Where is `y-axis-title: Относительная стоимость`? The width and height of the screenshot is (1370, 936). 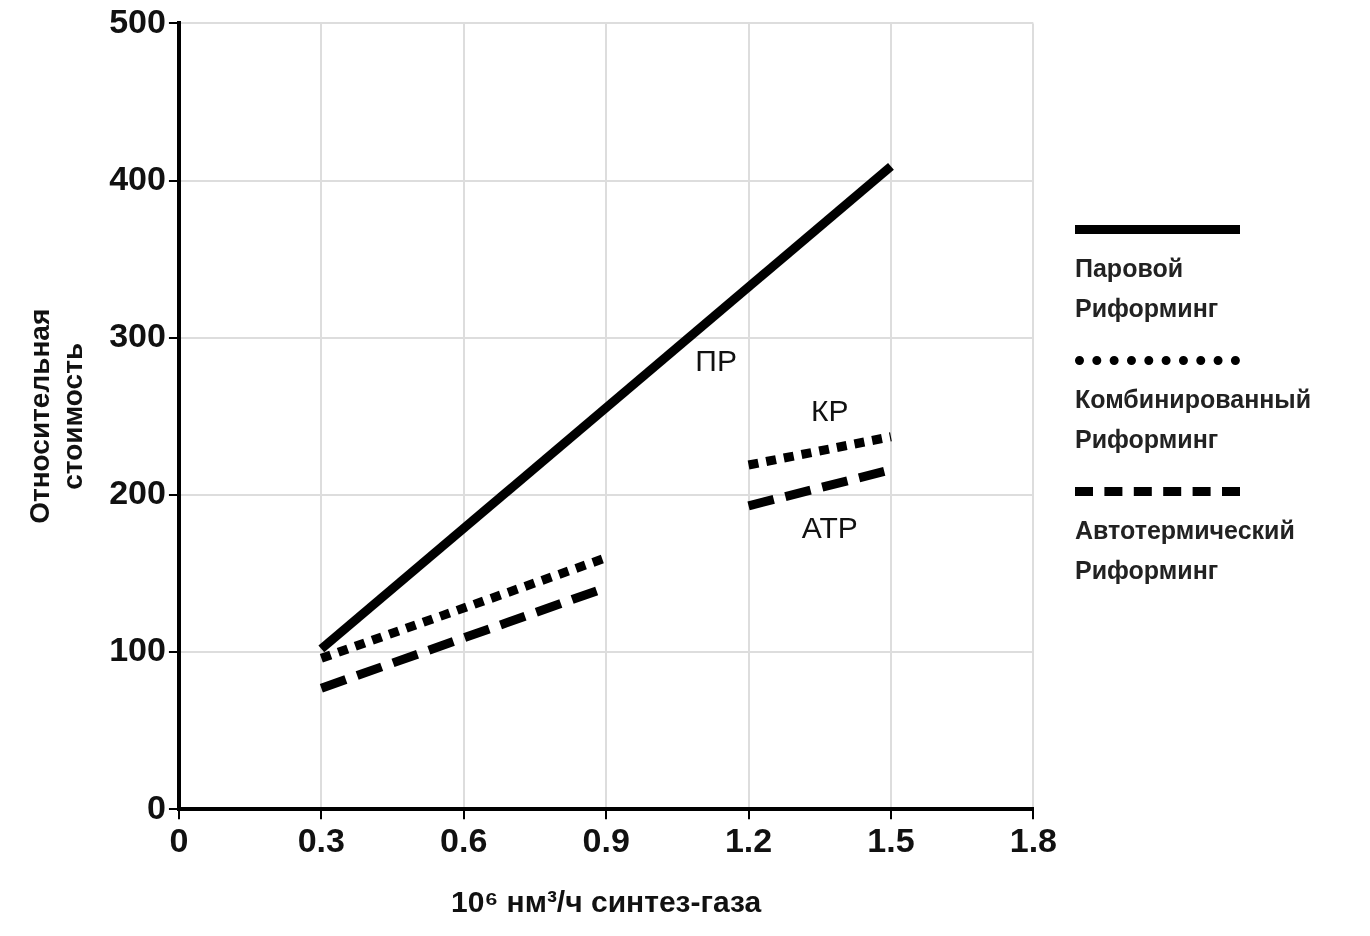 y-axis-title: Относительная стоимость is located at coordinates (56, 416).